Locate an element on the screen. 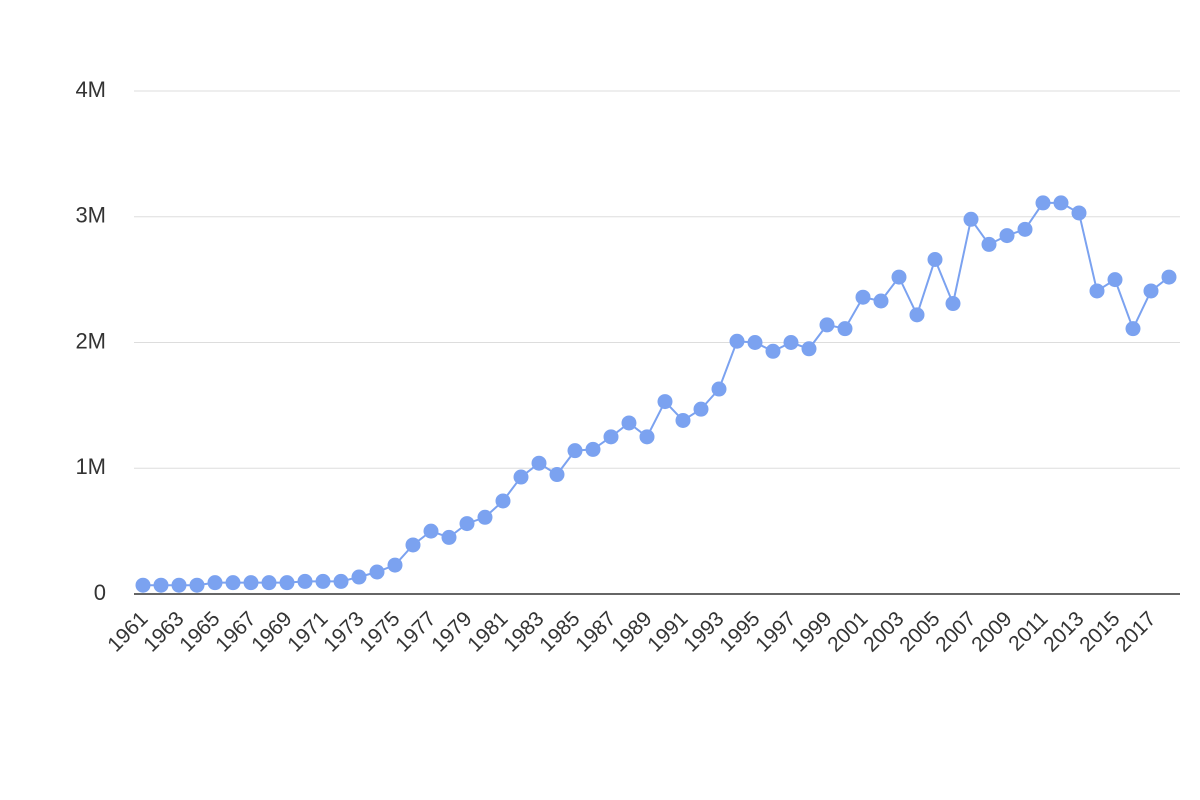 The image size is (1200, 800). y-tick-label: 1M is located at coordinates (90, 466).